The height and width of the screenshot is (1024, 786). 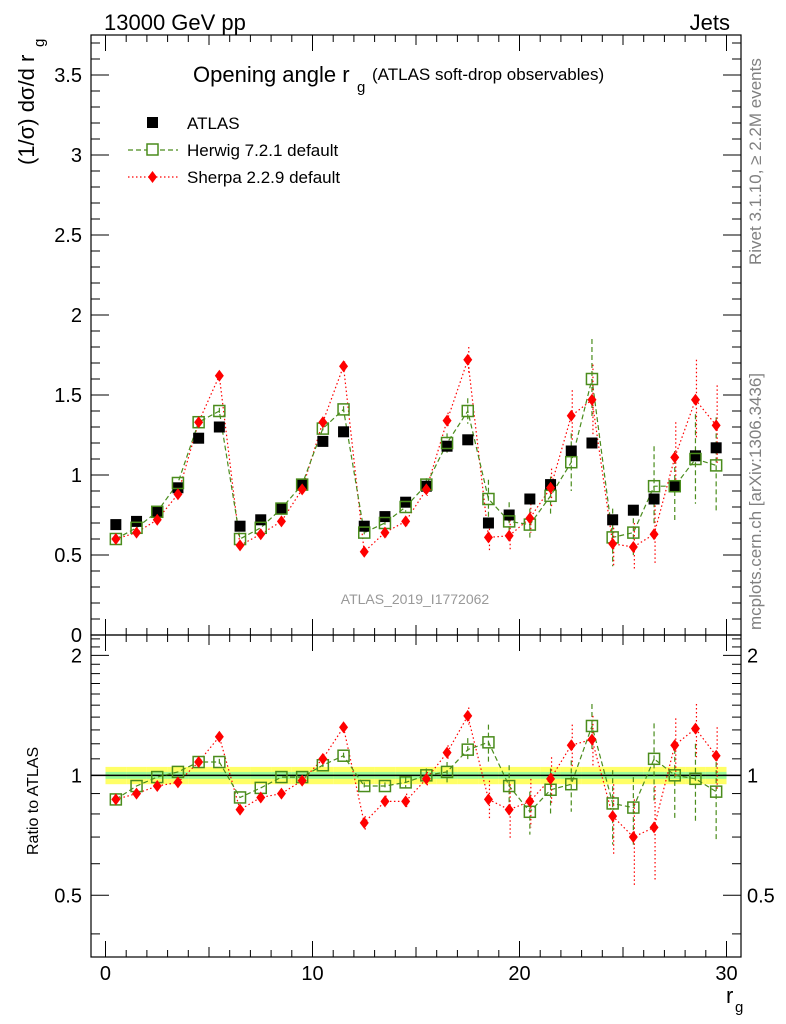 What do you see at coordinates (361, 87) in the screenshot?
I see `chart-title-subscript: g` at bounding box center [361, 87].